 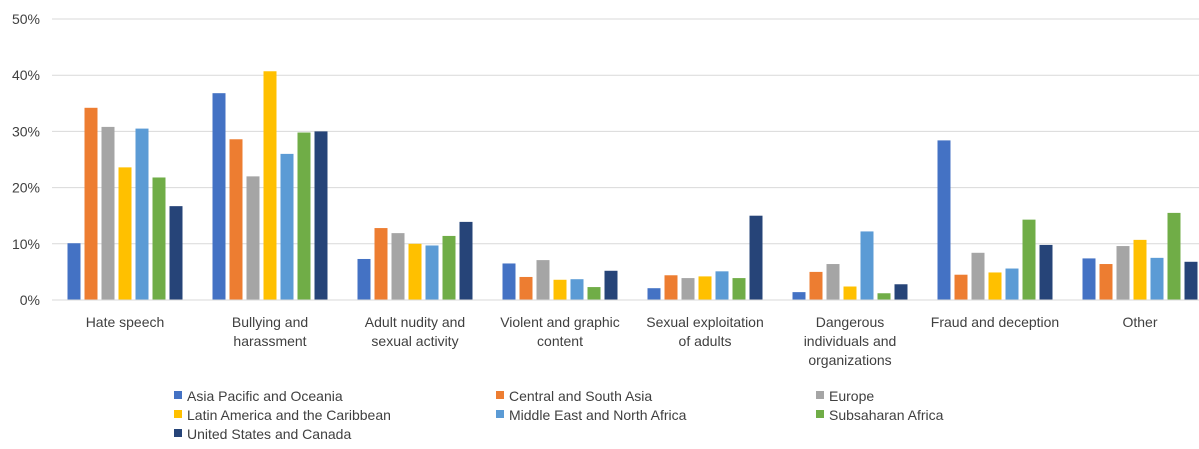 I want to click on x-tick-label: Bullying and, so click(x=270, y=322).